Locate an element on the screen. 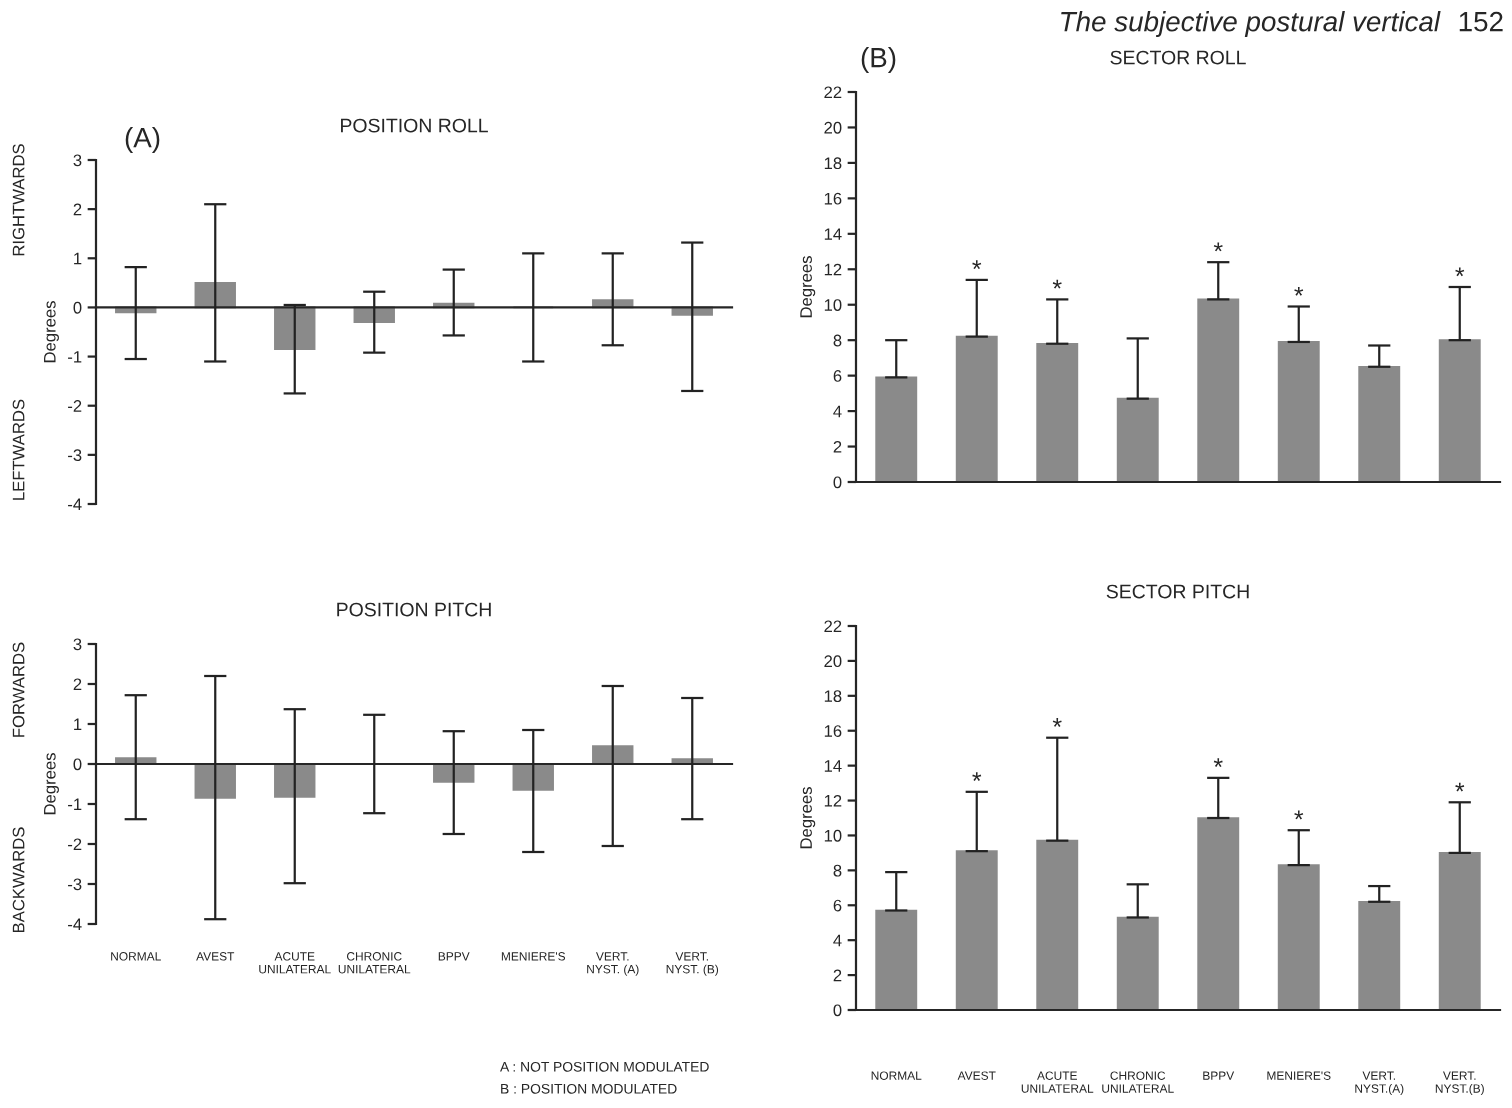  chart-title: SECTOR ROLL is located at coordinates (1178, 57).